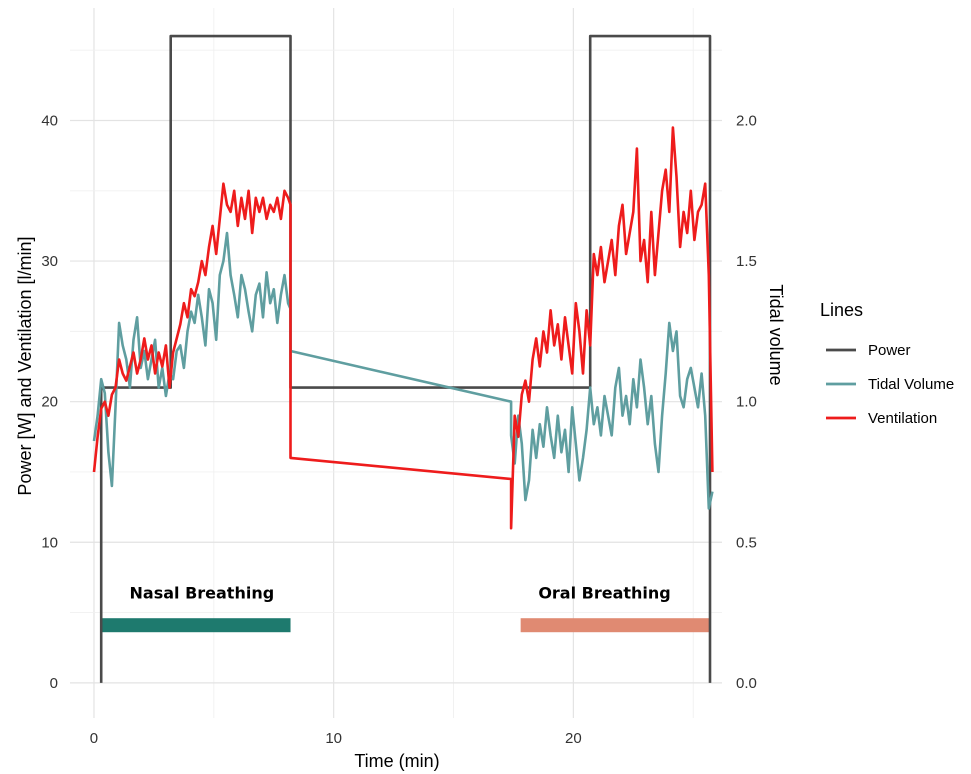  I want to click on y-axis-title: Power [W] and Ventilation [l/min], so click(25, 365).